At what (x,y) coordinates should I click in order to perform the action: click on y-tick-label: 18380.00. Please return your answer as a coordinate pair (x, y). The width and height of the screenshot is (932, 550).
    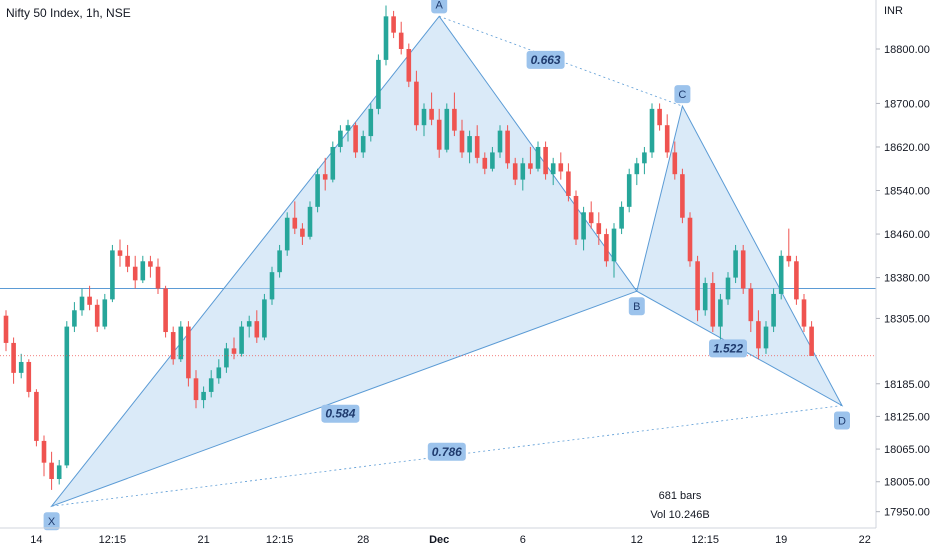
    Looking at the image, I should click on (907, 279).